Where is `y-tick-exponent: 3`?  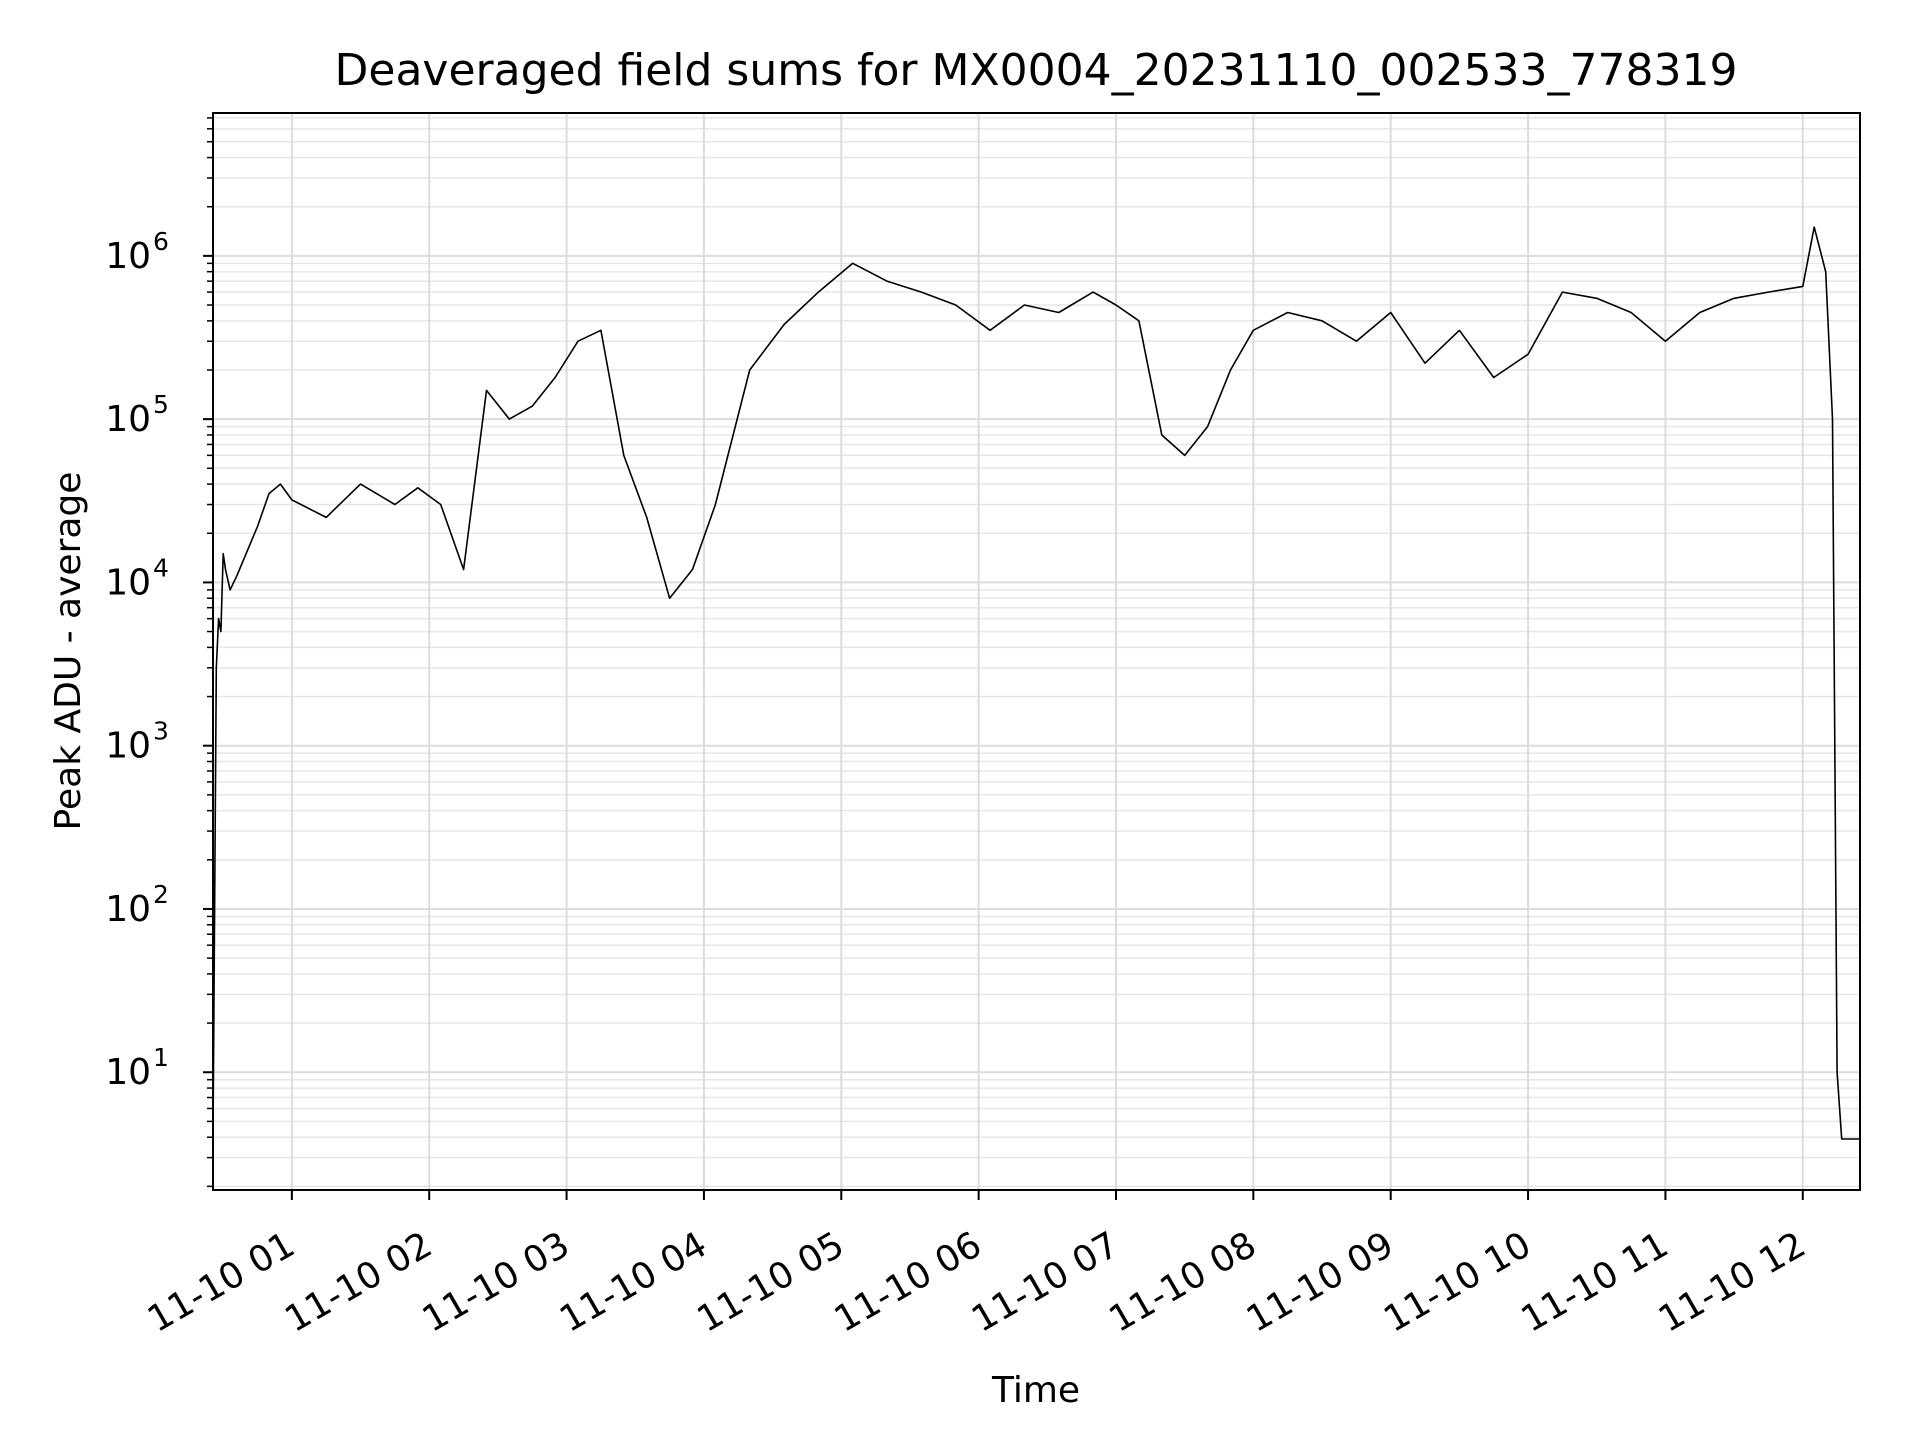
y-tick-exponent: 3 is located at coordinates (161, 731).